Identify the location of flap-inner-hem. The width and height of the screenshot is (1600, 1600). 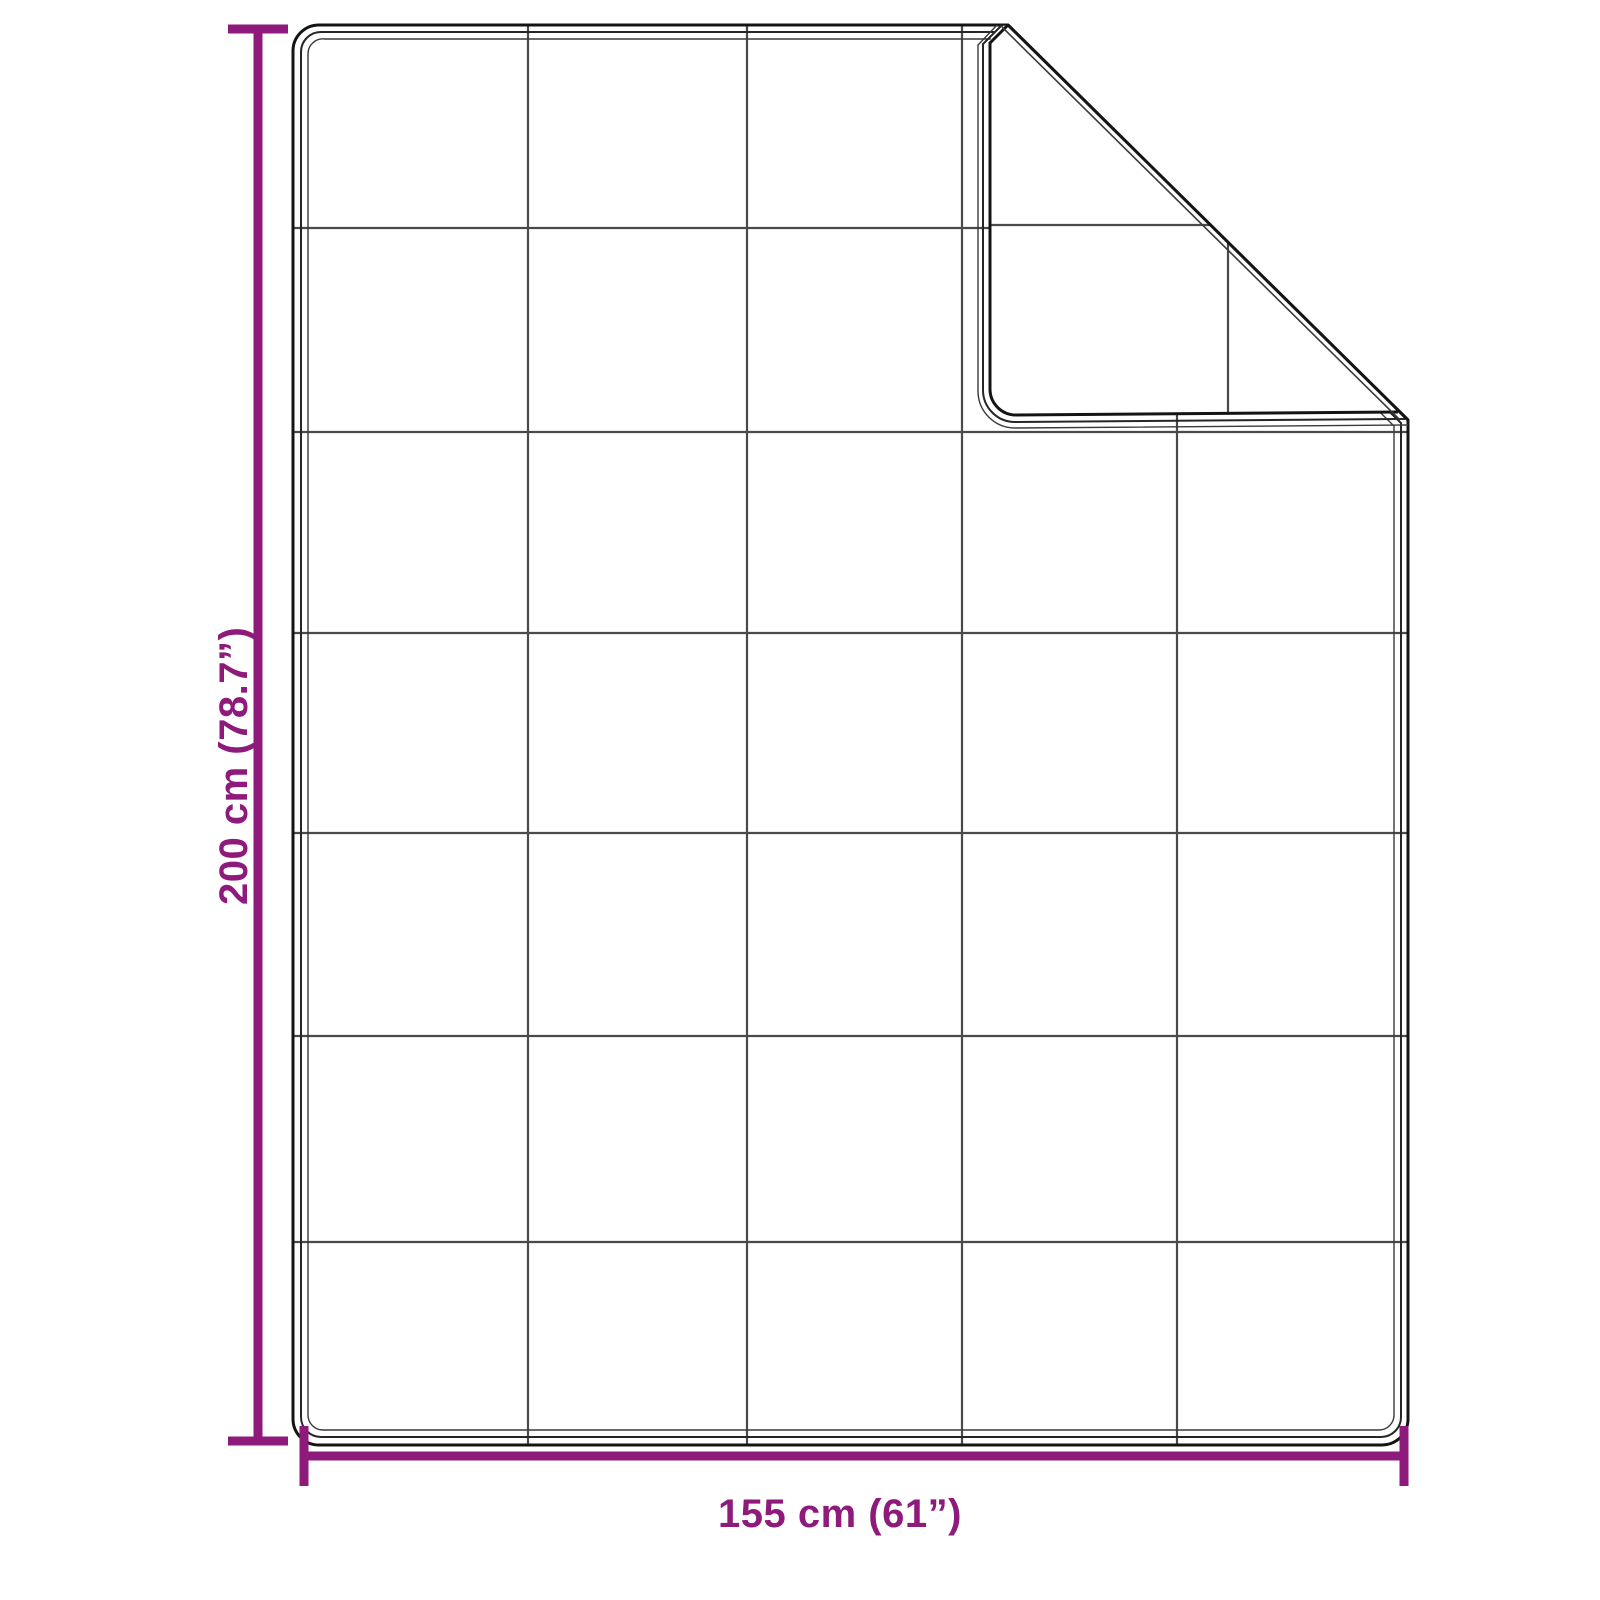
(1194, 224).